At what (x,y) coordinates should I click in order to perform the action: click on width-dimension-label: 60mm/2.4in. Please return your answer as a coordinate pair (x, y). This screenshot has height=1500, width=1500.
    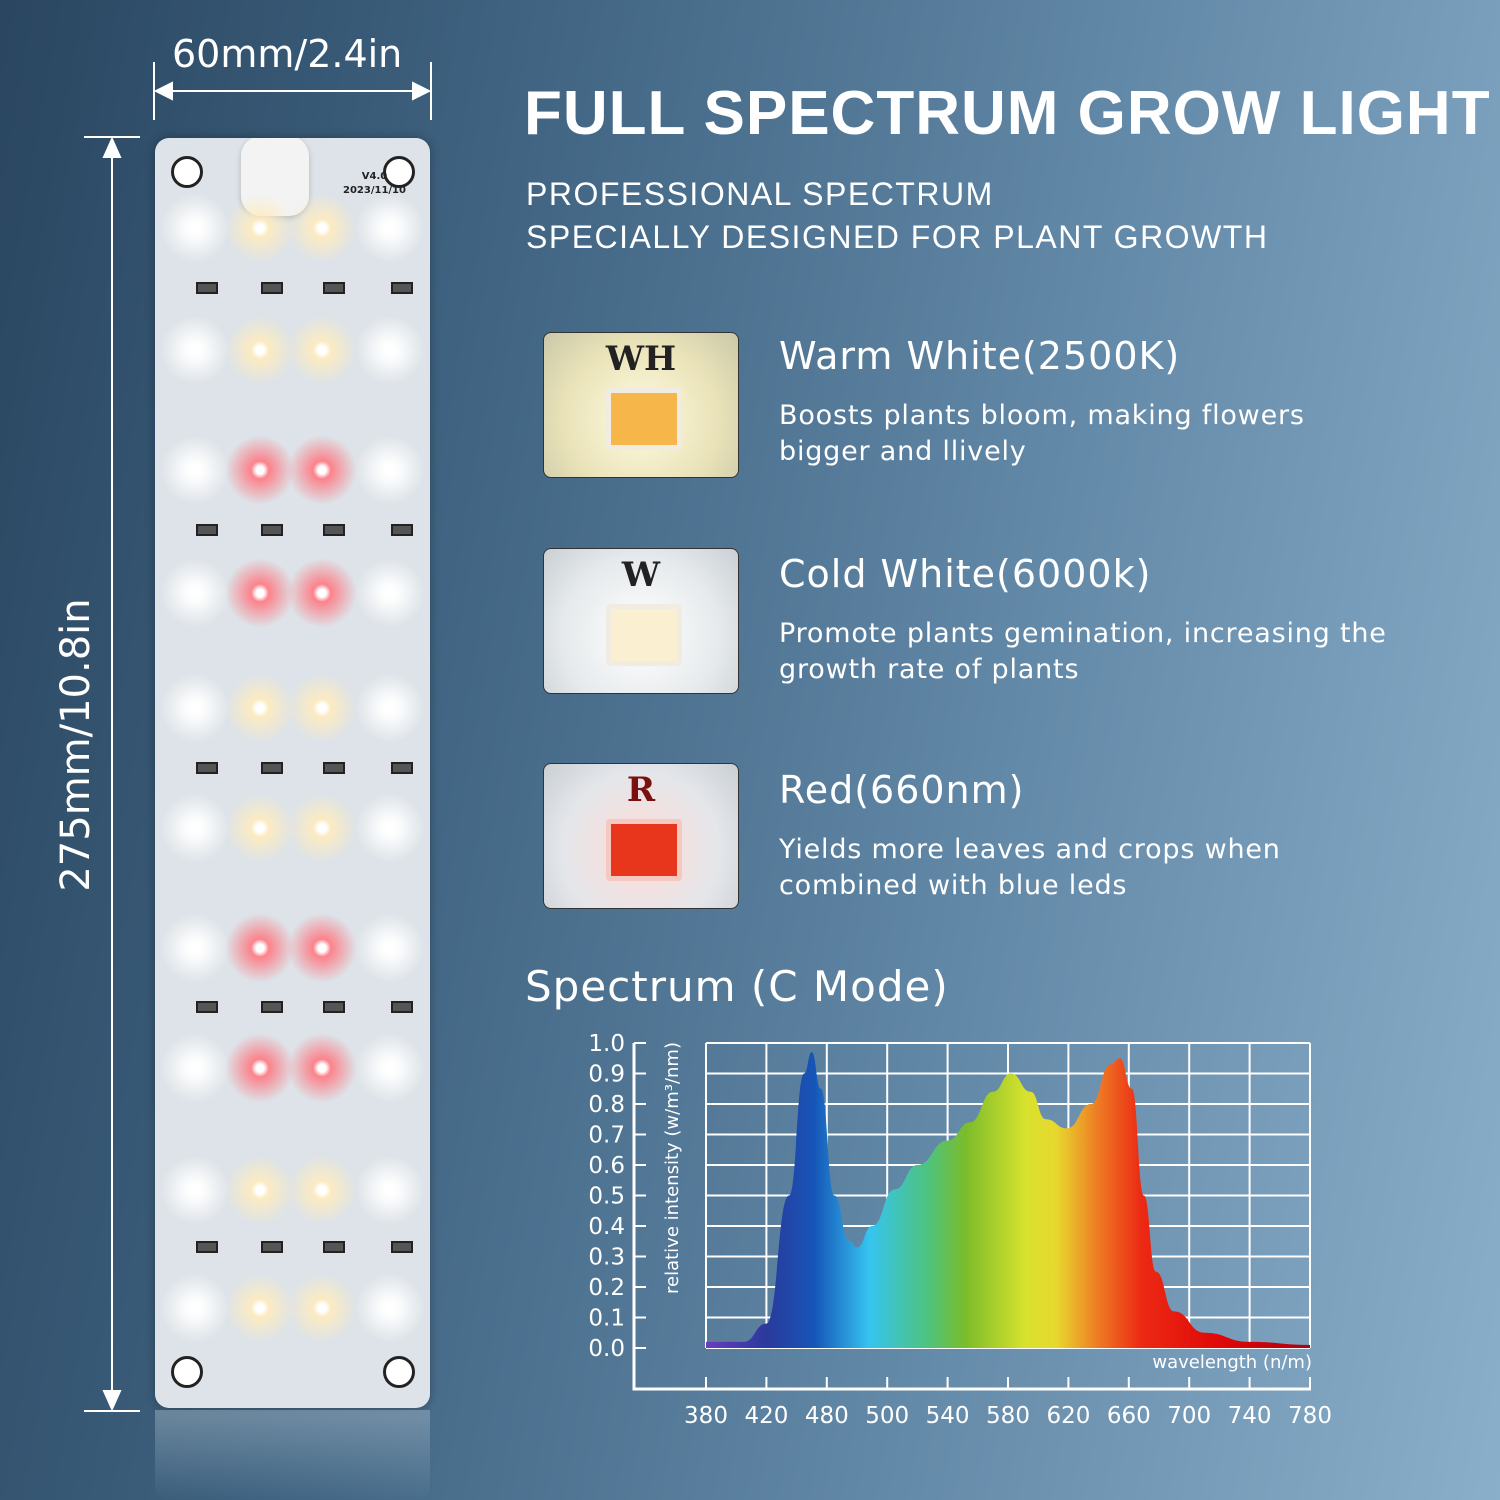
    Looking at the image, I should click on (287, 54).